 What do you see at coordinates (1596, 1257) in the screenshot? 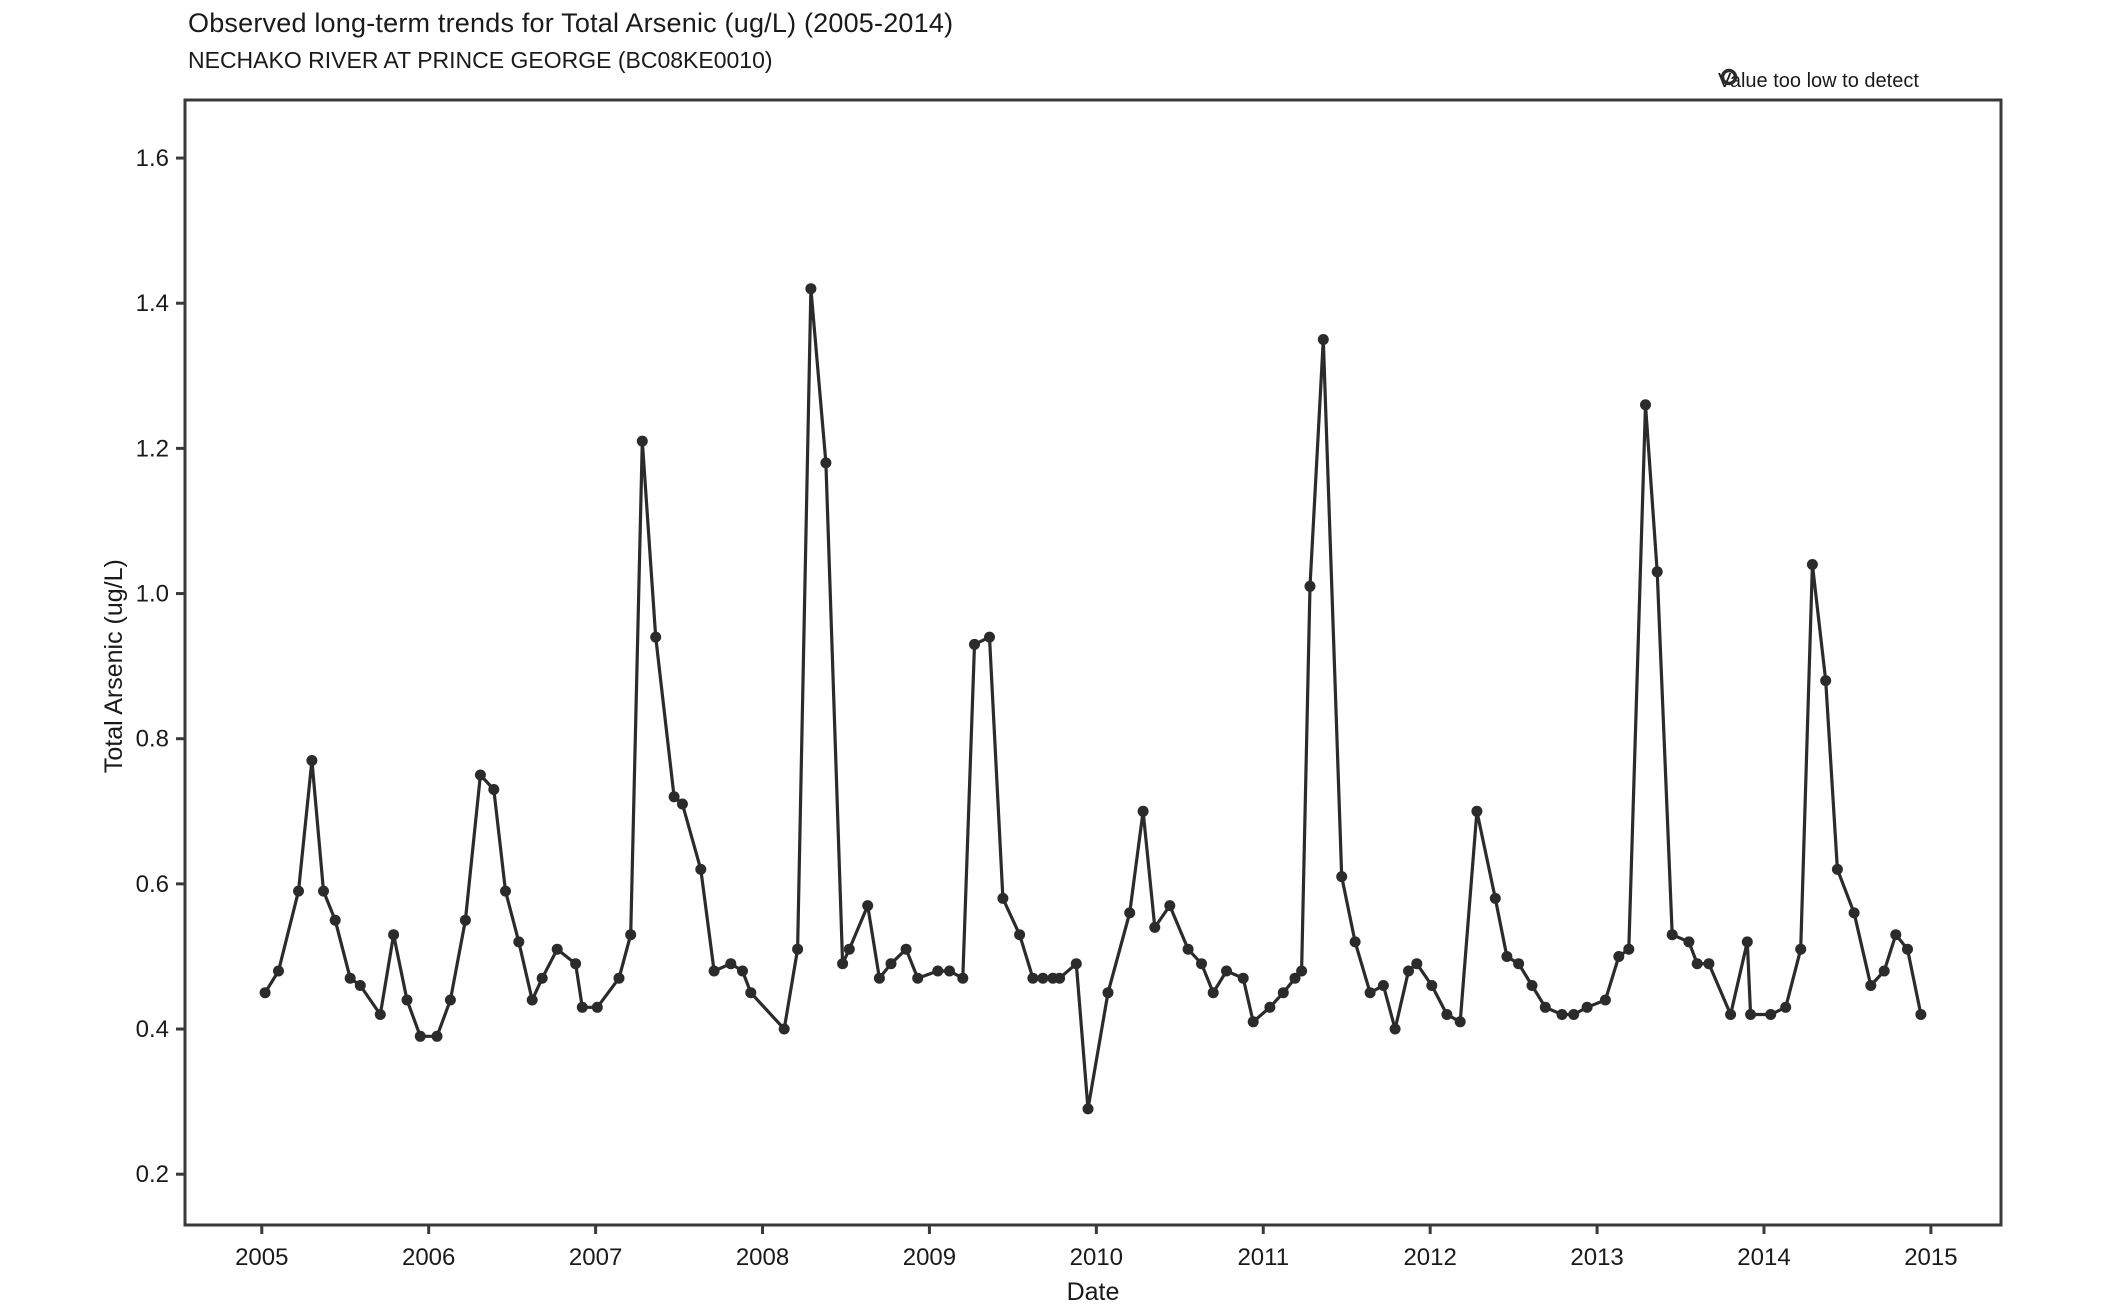
I see `x-axis-tick-label: 2013` at bounding box center [1596, 1257].